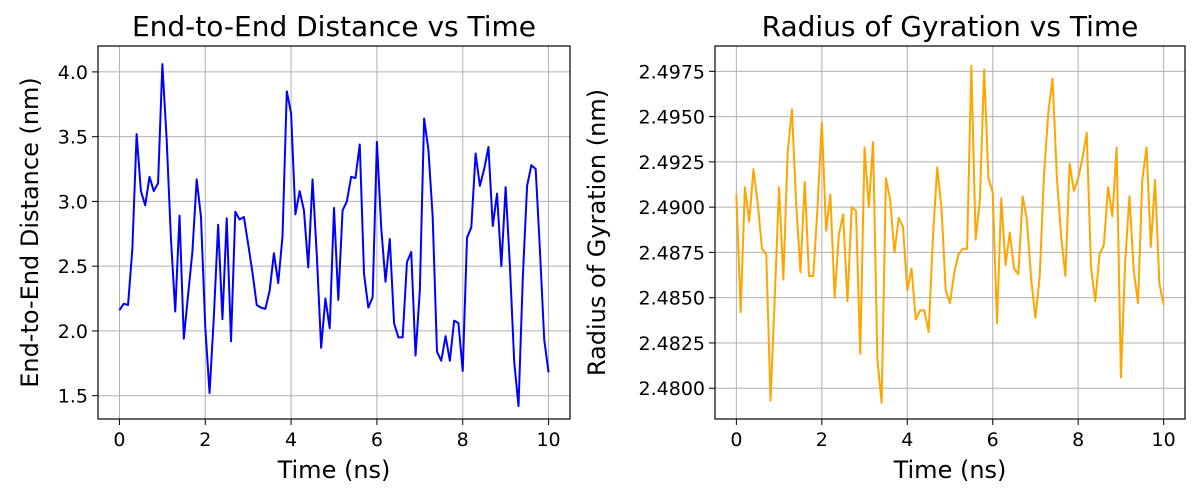  I want to click on y-tick-label: 2.0, so click(73, 332).